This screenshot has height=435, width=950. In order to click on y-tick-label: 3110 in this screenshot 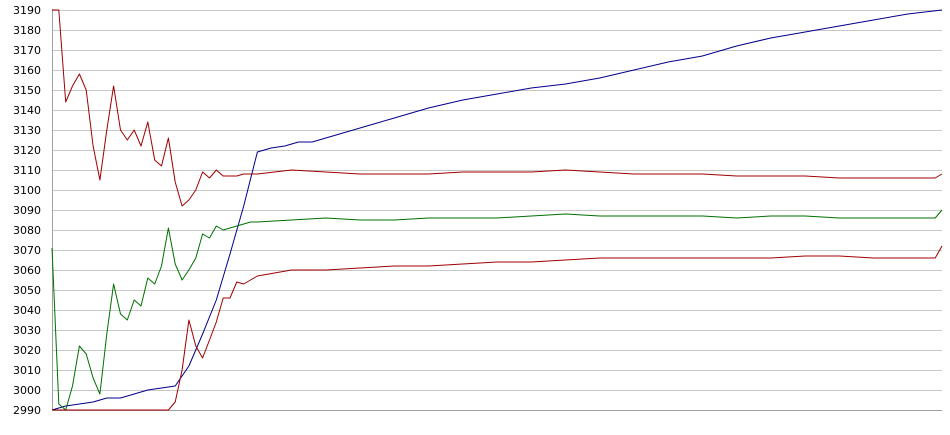, I will do `click(27, 170)`.